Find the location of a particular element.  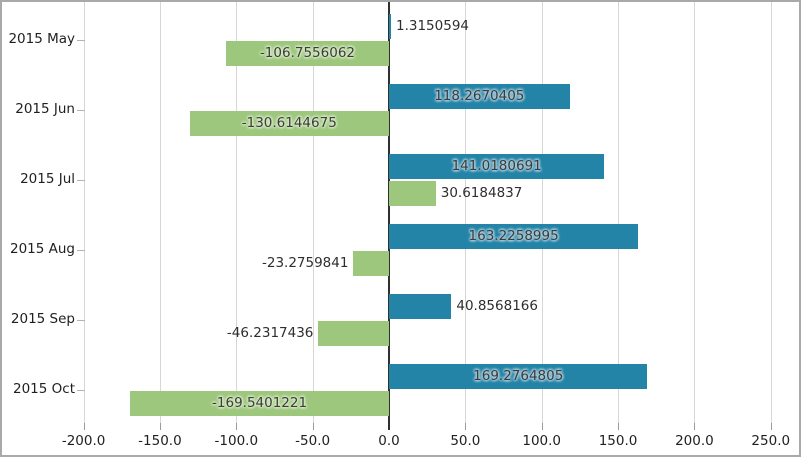

x-axis-tick-label: 150.0 is located at coordinates (618, 441).